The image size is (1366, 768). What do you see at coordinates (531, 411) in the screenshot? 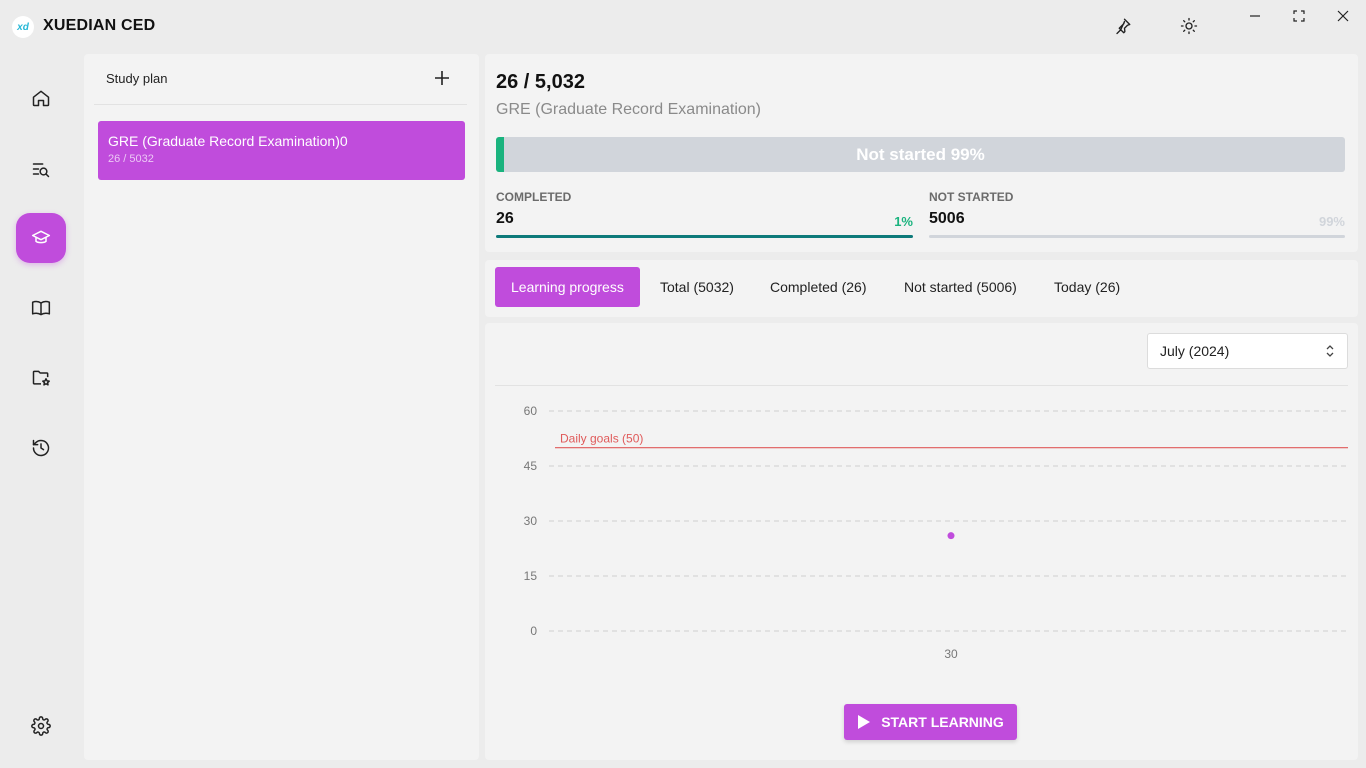
I see `y-tick-label: 60` at bounding box center [531, 411].